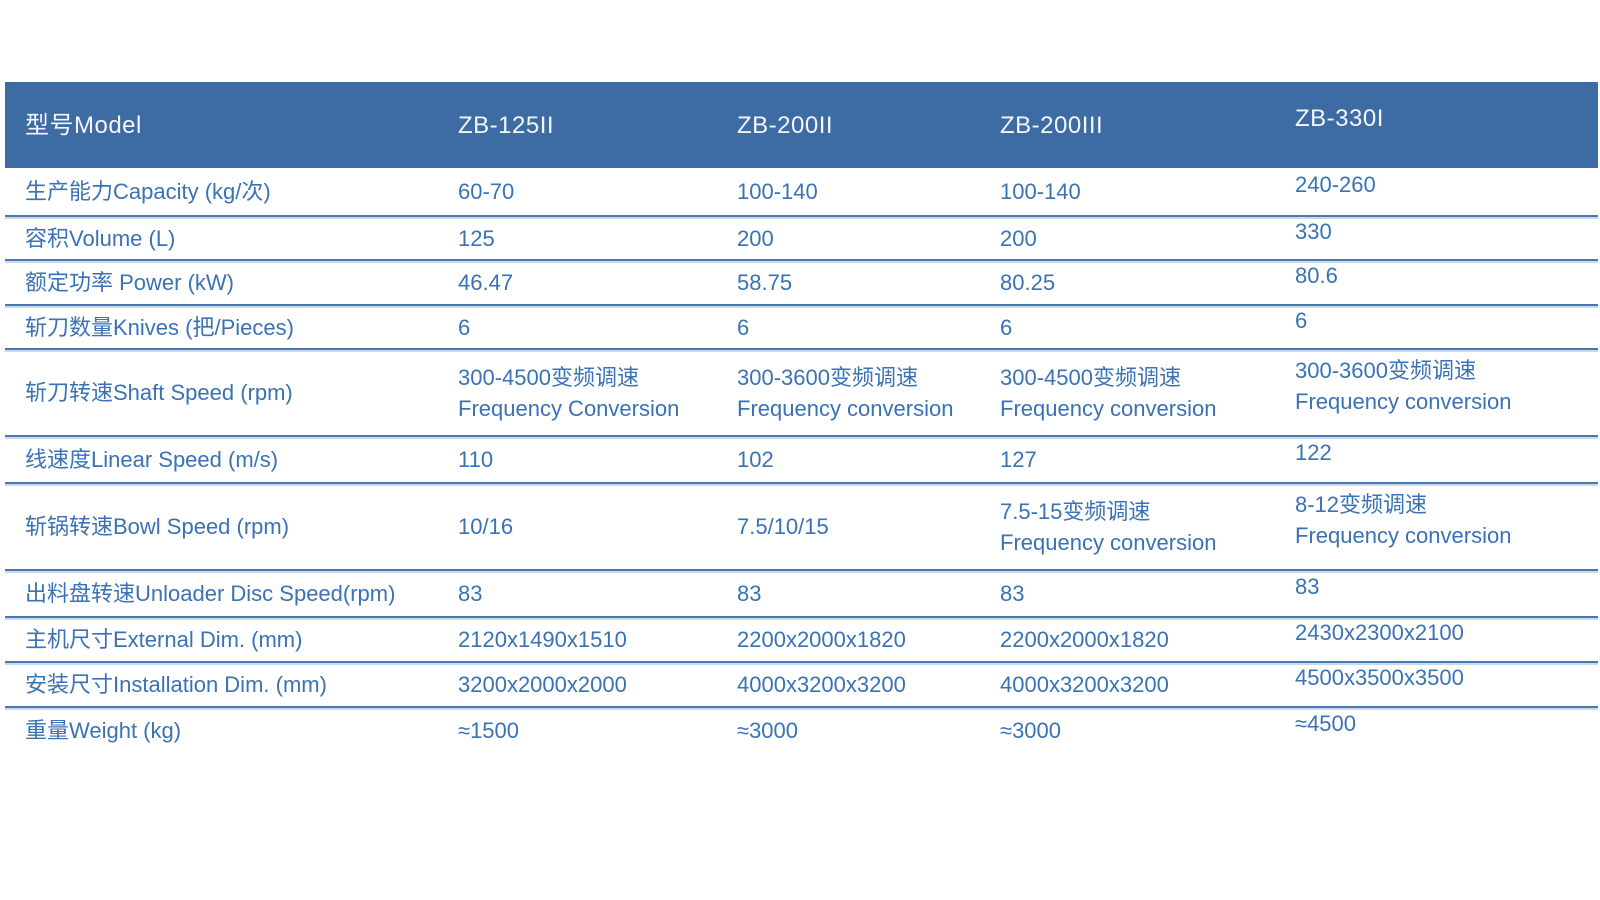 The image size is (1600, 900). I want to click on spec-value-text: 330, so click(1313, 231).